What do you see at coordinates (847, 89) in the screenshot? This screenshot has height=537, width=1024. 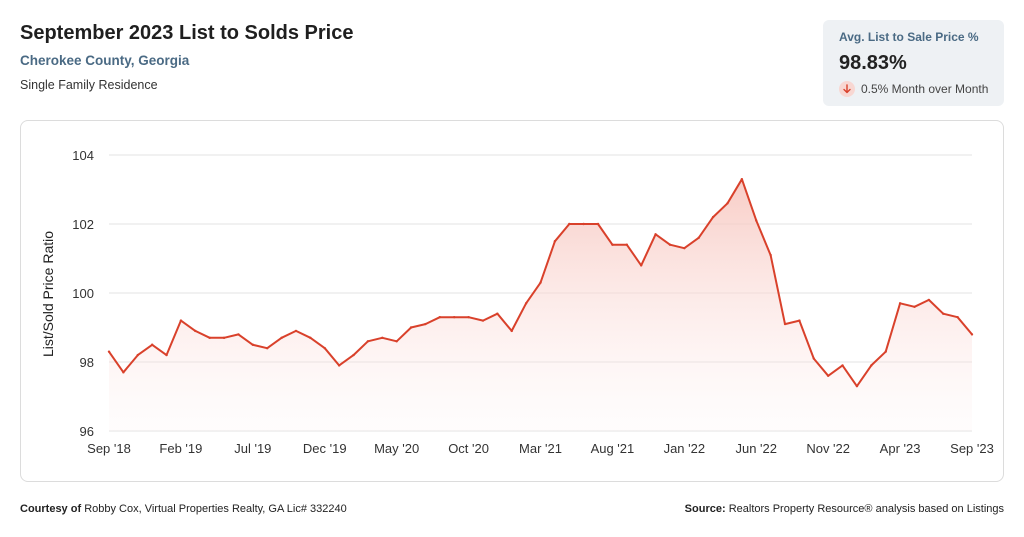 I see `arrow-down-icon` at bounding box center [847, 89].